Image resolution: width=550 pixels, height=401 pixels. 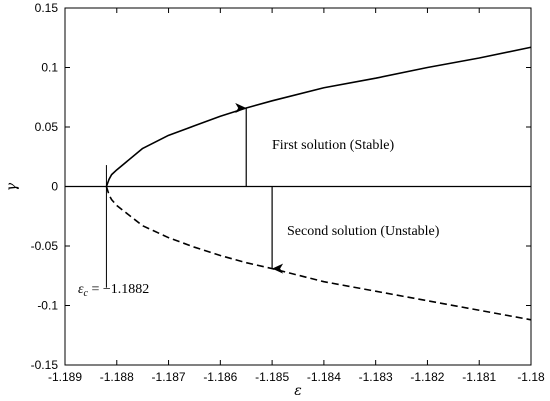 What do you see at coordinates (54, 187) in the screenshot?
I see `y-tick-label: 0` at bounding box center [54, 187].